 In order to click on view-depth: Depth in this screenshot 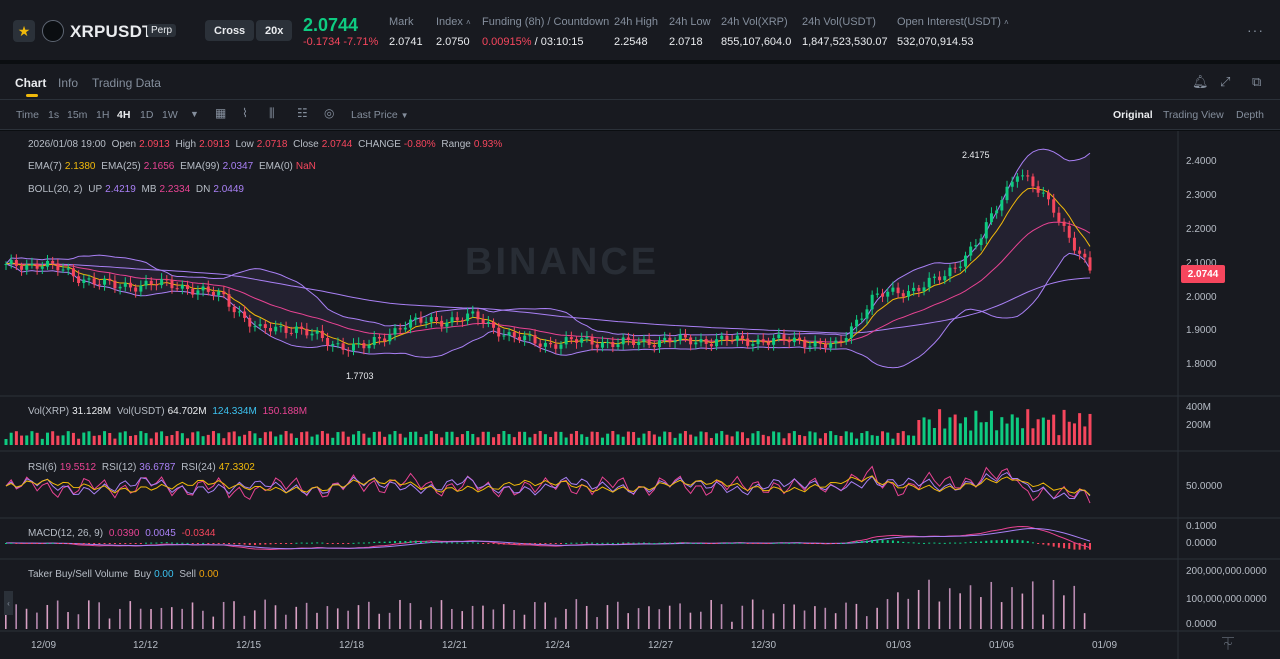, I will do `click(1250, 115)`.